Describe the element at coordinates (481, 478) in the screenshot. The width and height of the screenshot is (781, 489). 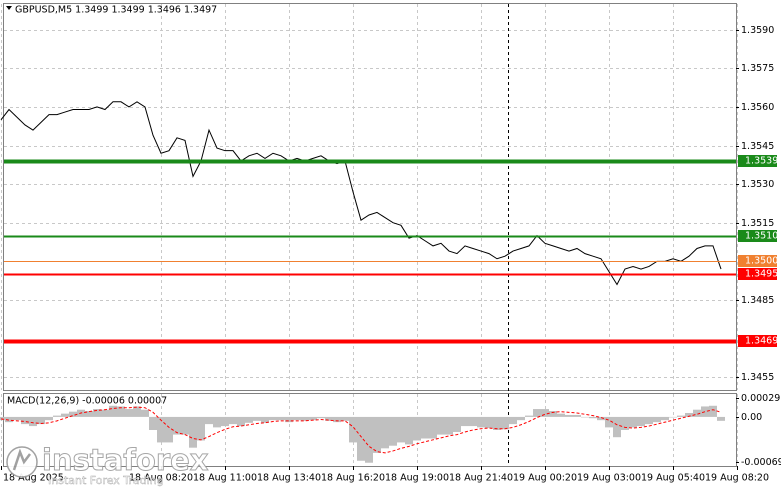
I see `x-tick-label: 18 Aug 21:40` at that location.